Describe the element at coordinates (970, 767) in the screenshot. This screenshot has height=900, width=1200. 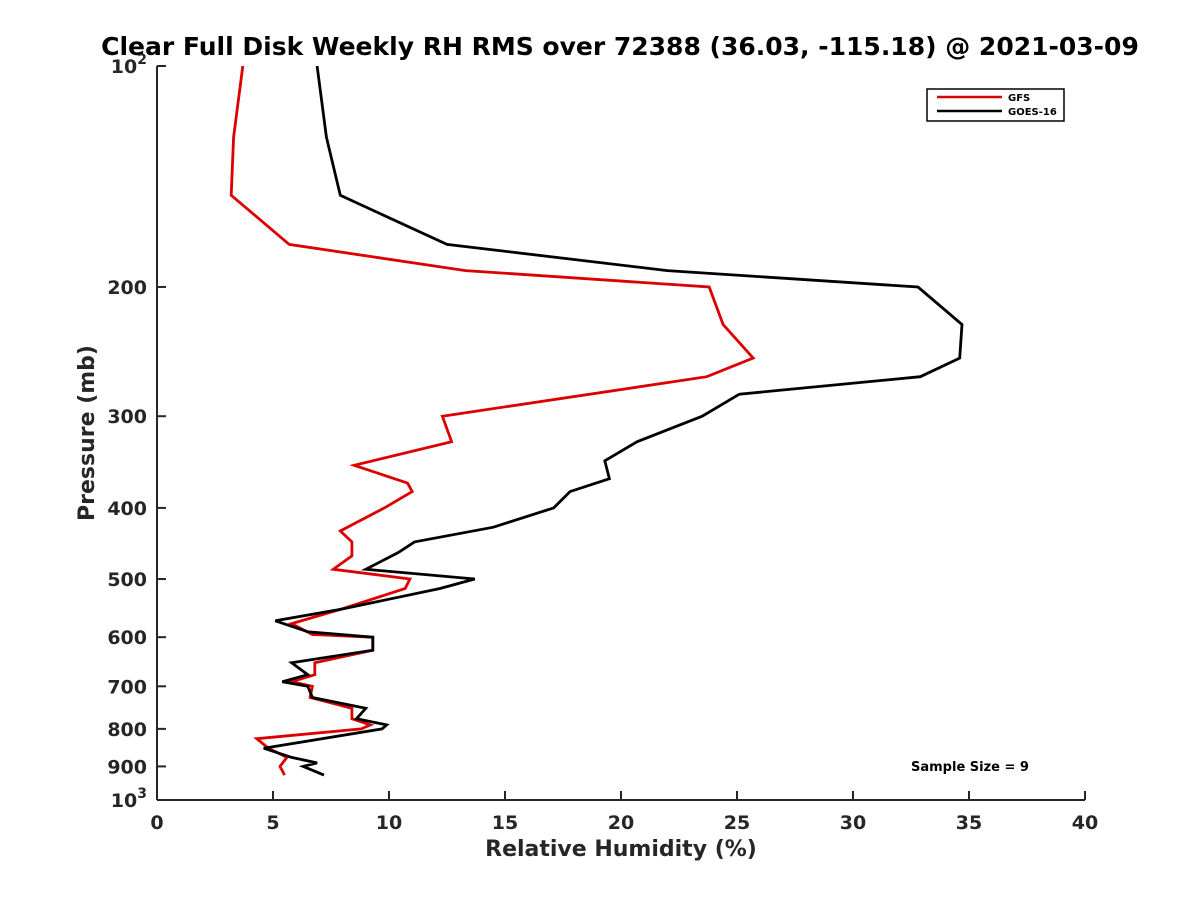
I see `sample-size-annotation: Sample Size = 9` at that location.